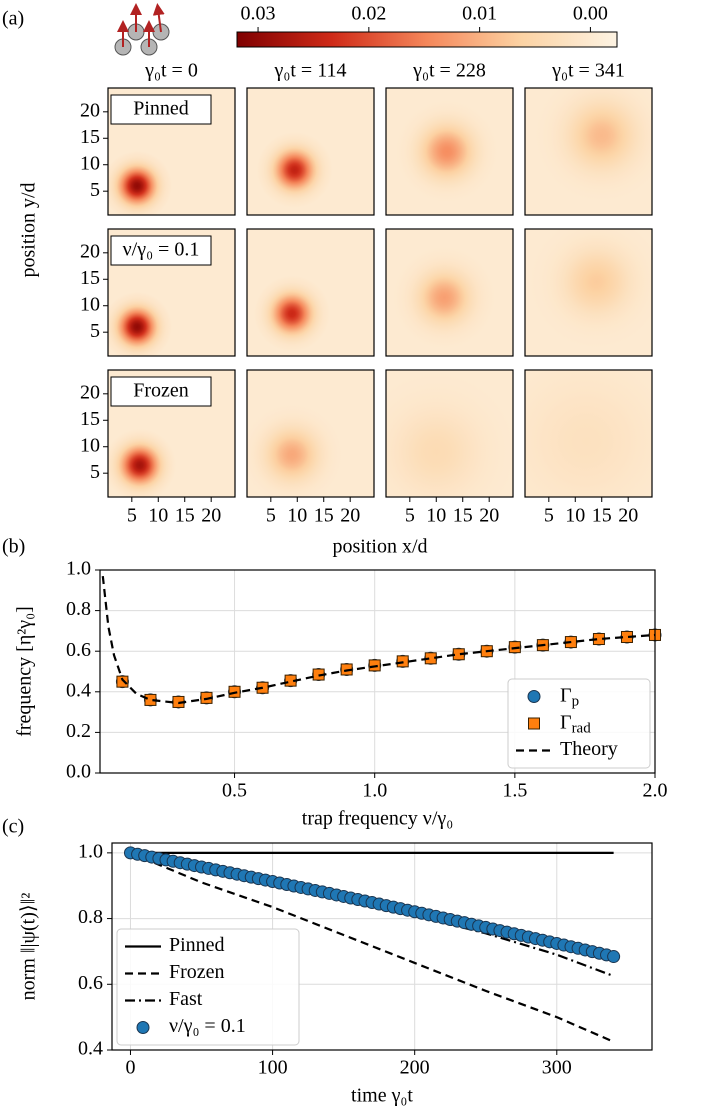  What do you see at coordinates (78, 731) in the screenshot?
I see `y-tick-label: 0.2` at bounding box center [78, 731].